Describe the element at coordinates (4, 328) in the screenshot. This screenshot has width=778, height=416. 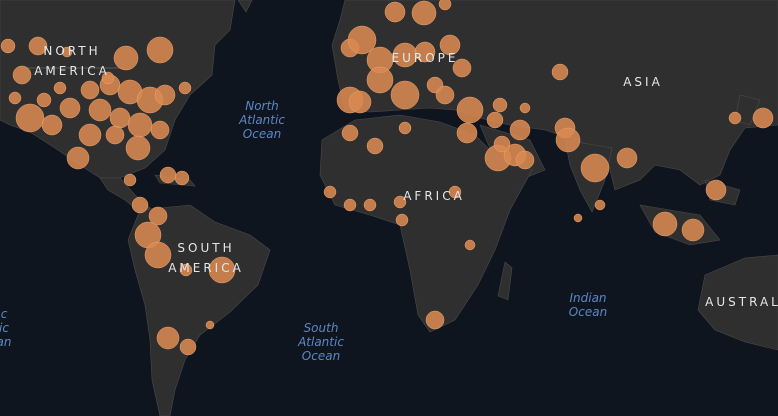
I see `ocean-label: ic` at that location.